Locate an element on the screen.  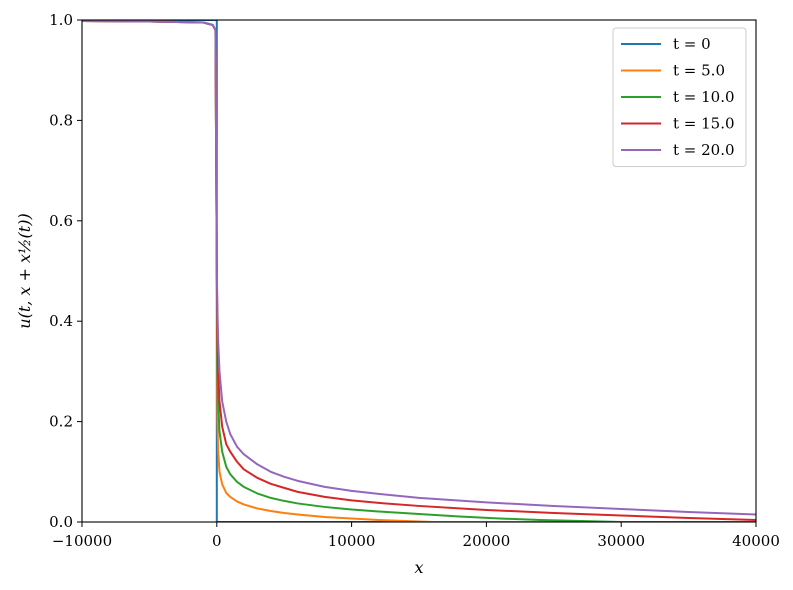
x-axis-label: x is located at coordinates (418, 567).